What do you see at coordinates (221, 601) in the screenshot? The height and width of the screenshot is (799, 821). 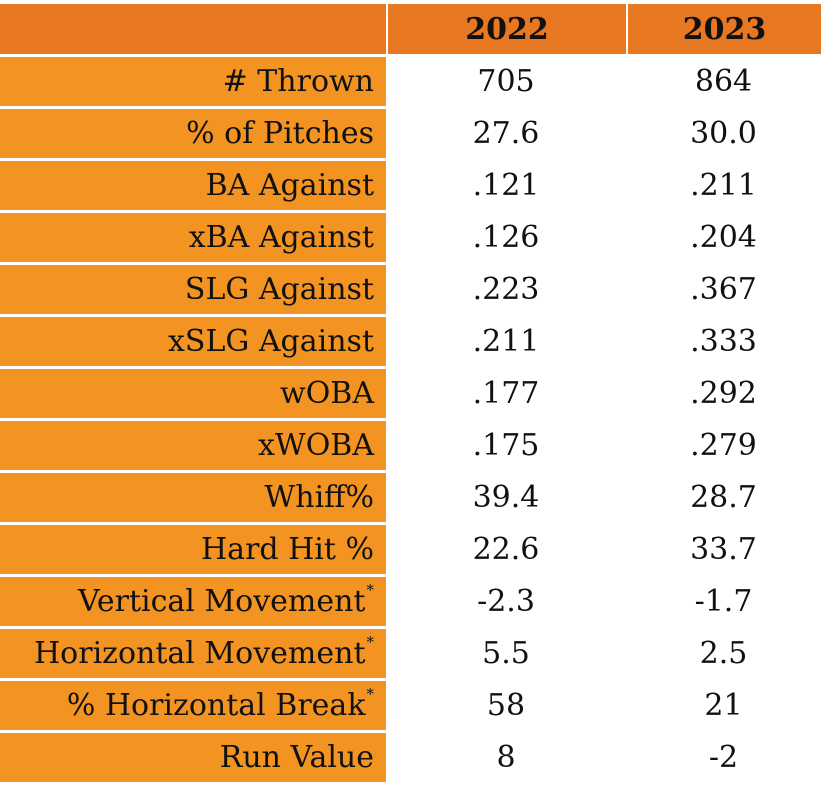 I see `row-label-text: Vertical Movement` at bounding box center [221, 601].